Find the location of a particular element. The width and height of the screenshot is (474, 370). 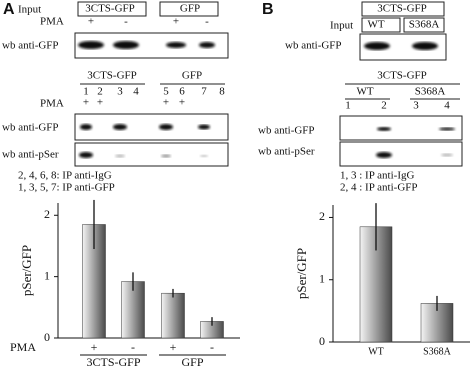

lane-number: 7 is located at coordinates (204, 92).